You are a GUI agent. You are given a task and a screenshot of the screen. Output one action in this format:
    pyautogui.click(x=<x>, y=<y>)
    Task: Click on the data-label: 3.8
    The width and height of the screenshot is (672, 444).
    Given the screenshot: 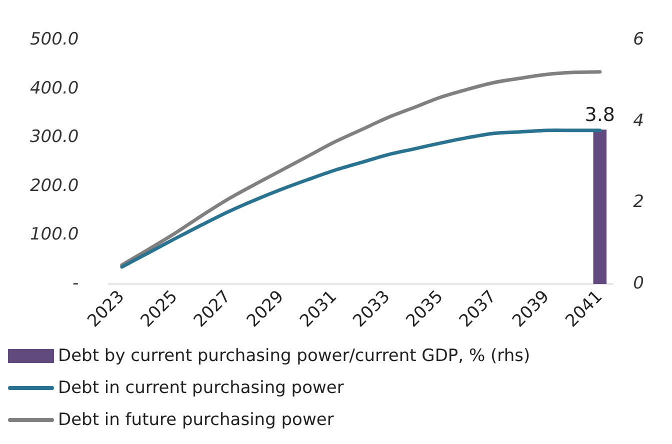 What is the action you would take?
    pyautogui.click(x=600, y=115)
    